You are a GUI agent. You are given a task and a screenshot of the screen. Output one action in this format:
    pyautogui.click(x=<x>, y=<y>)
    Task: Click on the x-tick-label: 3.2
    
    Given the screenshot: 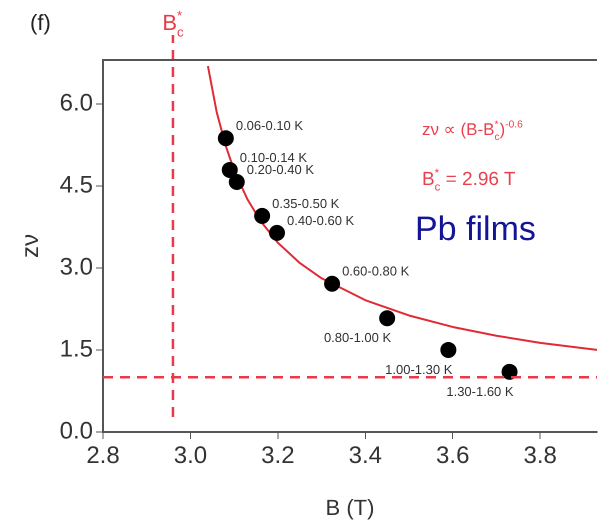 What is the action you would take?
    pyautogui.click(x=278, y=456)
    